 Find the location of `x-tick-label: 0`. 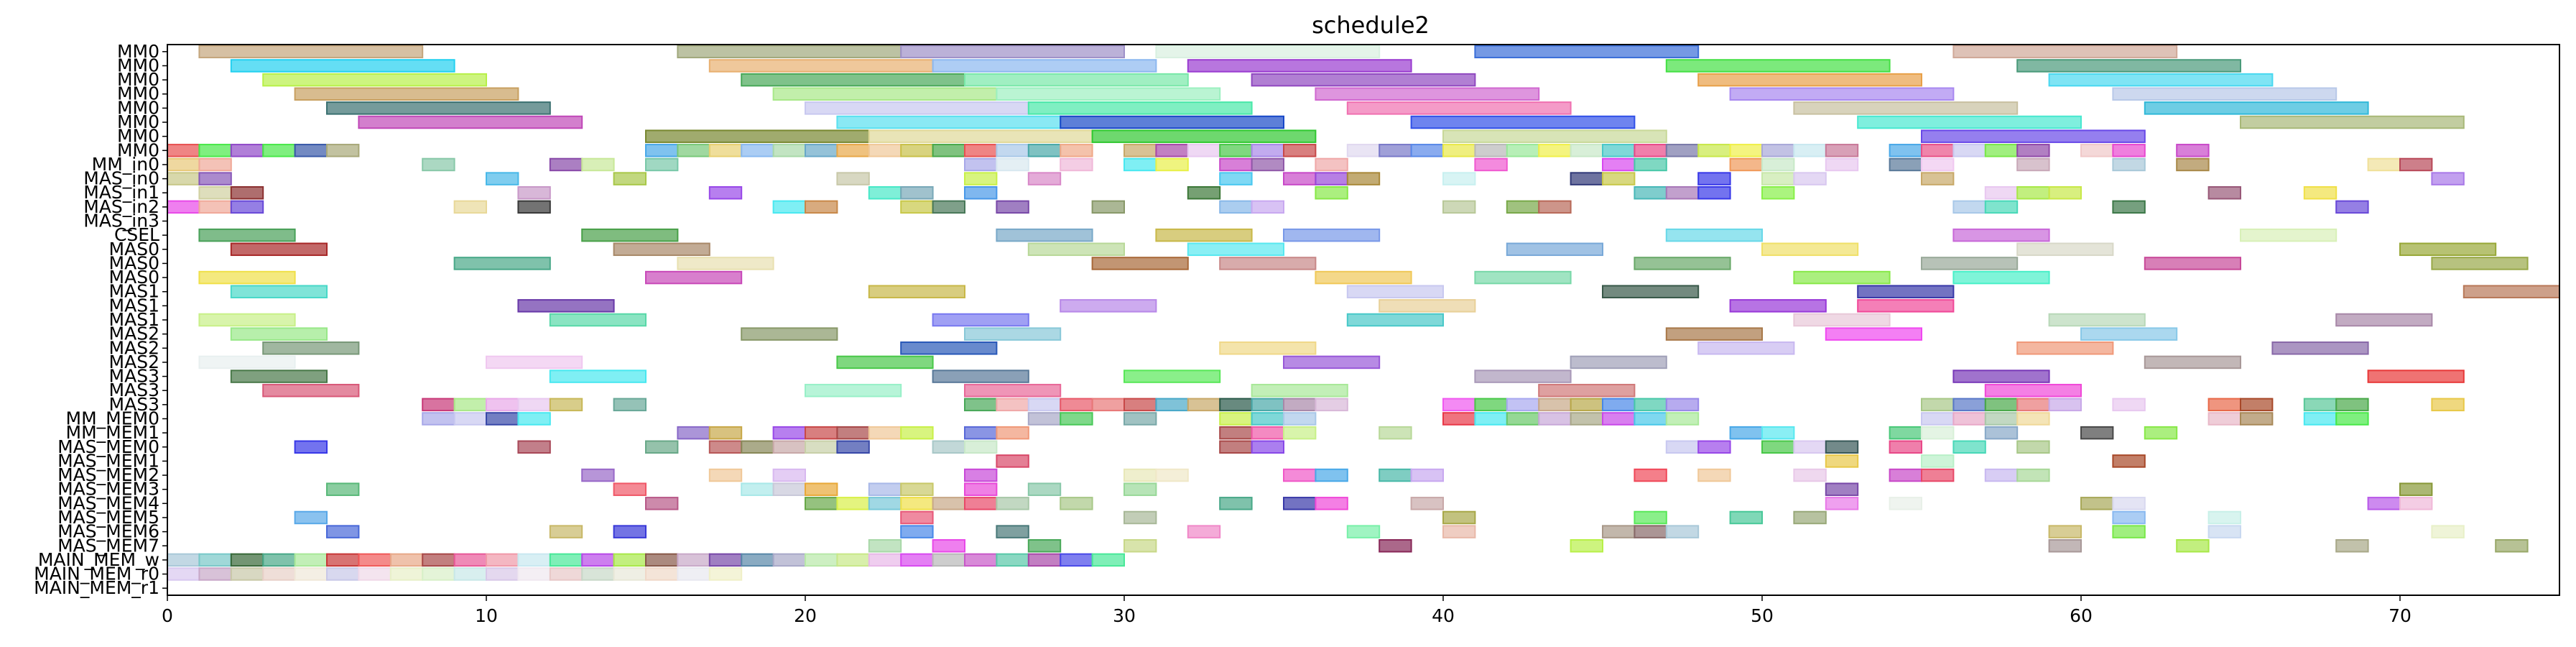

x-tick-label: 0 is located at coordinates (167, 615).